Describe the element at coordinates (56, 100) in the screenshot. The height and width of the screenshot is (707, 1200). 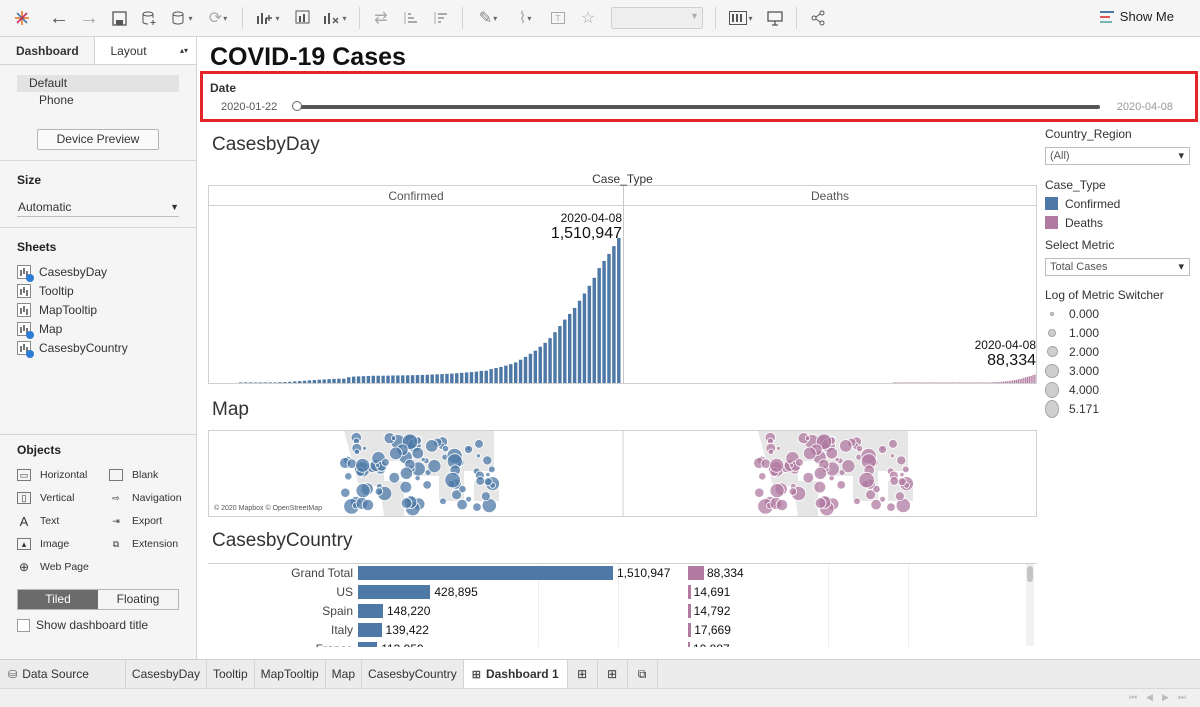
I see `device-phone: Phone` at that location.